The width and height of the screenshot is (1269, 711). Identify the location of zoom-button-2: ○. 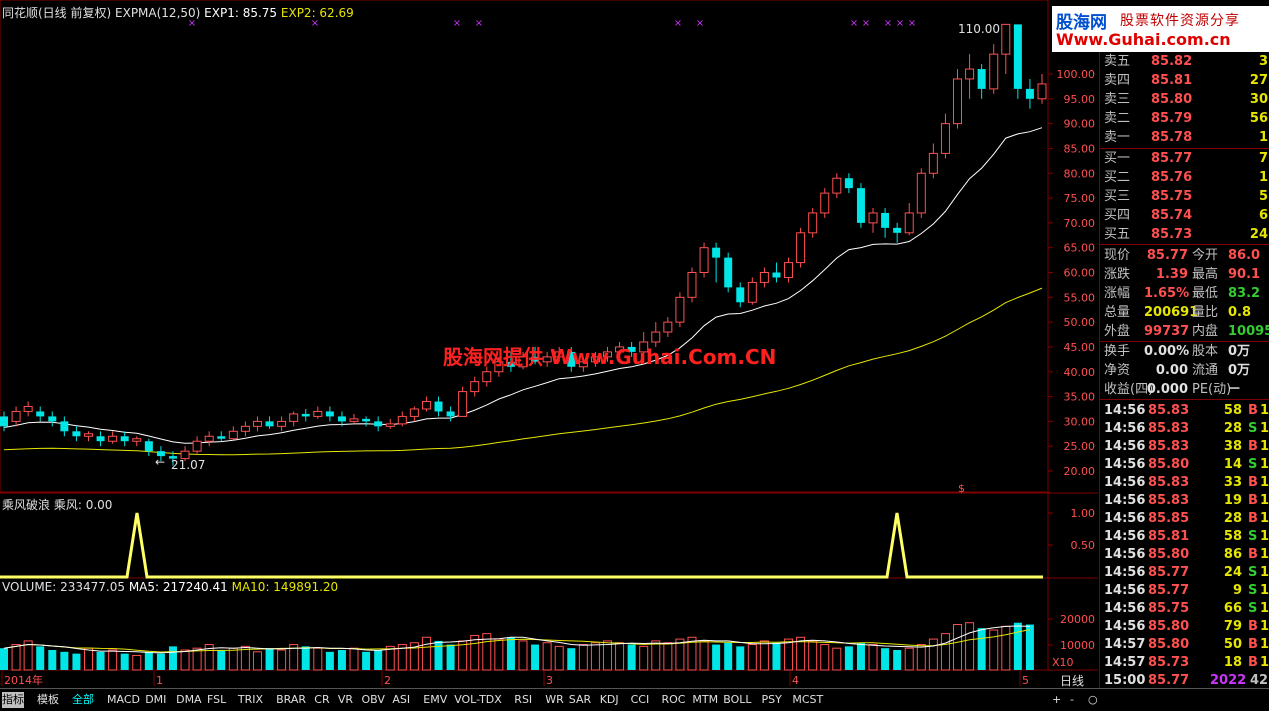
(1093, 699).